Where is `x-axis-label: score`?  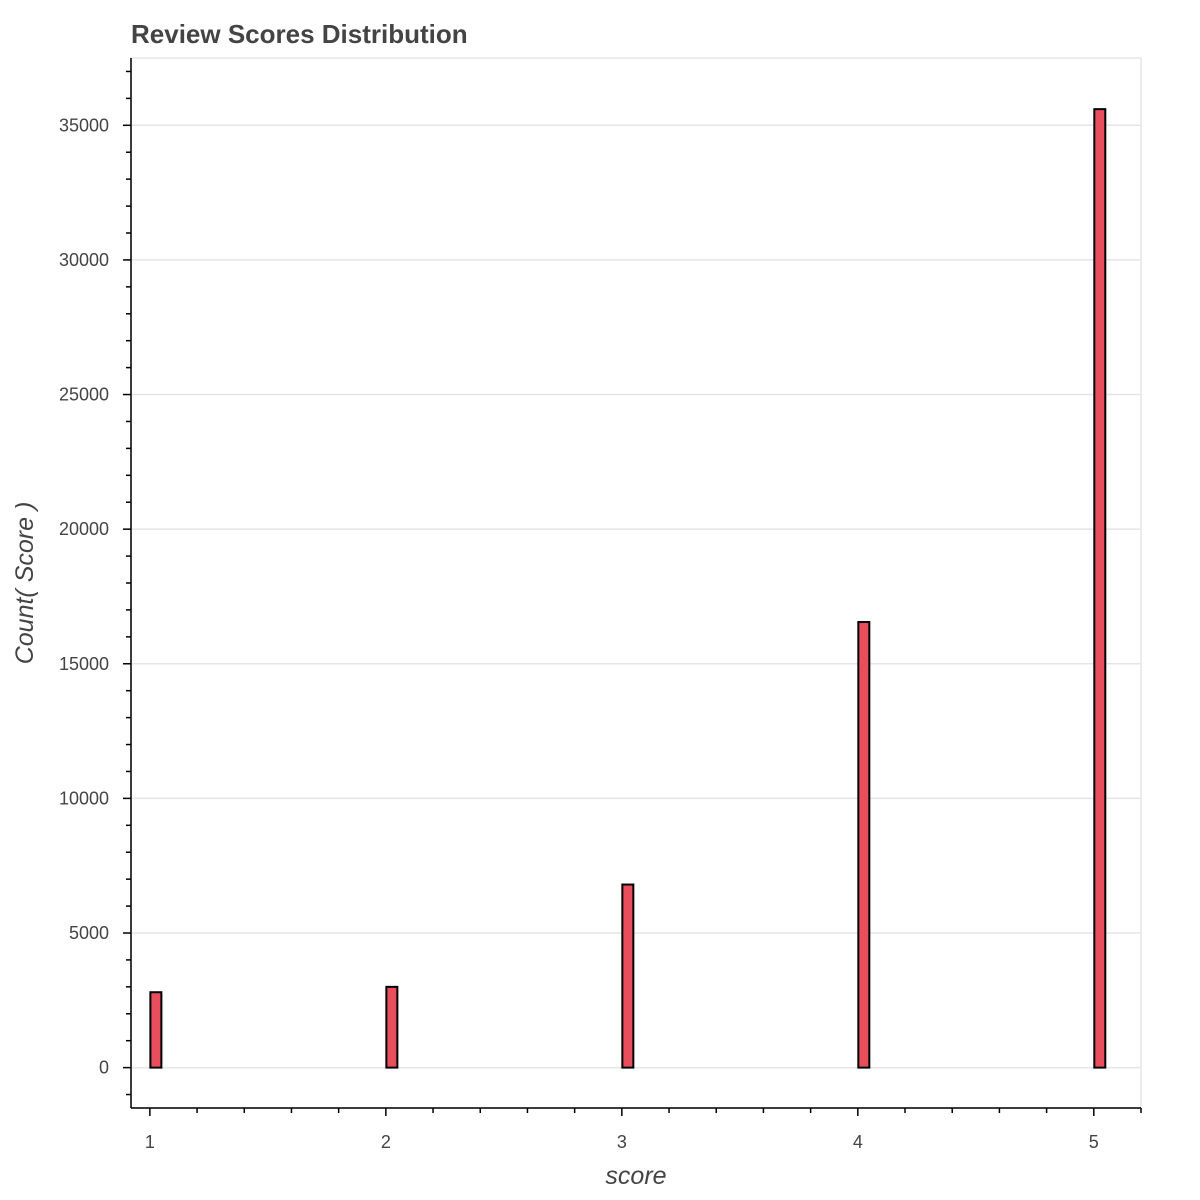
x-axis-label: score is located at coordinates (635, 1176).